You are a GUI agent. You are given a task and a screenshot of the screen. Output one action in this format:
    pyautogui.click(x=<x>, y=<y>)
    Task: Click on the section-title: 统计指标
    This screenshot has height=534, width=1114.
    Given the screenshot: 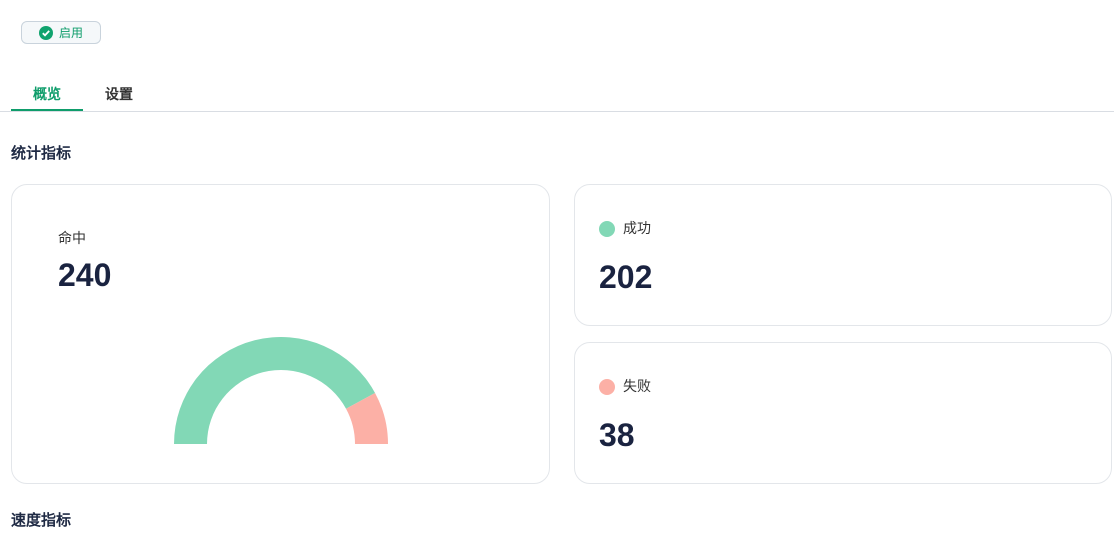 What is the action you would take?
    pyautogui.click(x=41, y=153)
    